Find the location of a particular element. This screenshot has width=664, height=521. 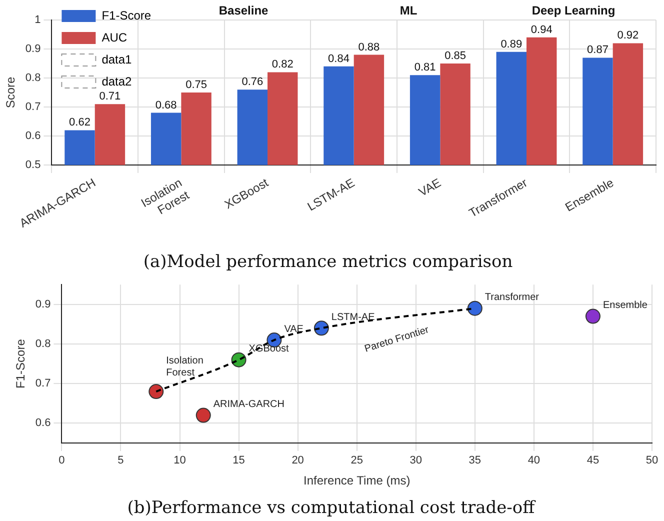

x-tick-label: 10 is located at coordinates (180, 460).